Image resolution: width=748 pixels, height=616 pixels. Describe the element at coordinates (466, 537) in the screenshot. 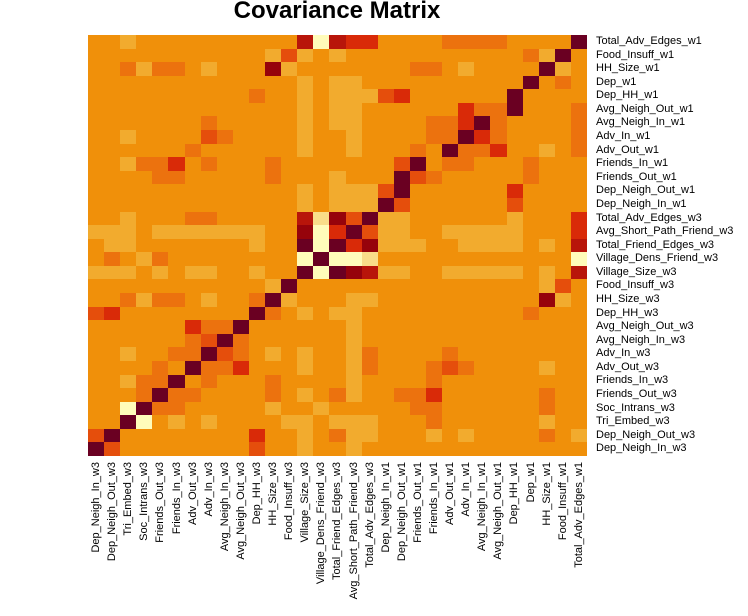

I see `x-tick: Adv_In_w1` at that location.